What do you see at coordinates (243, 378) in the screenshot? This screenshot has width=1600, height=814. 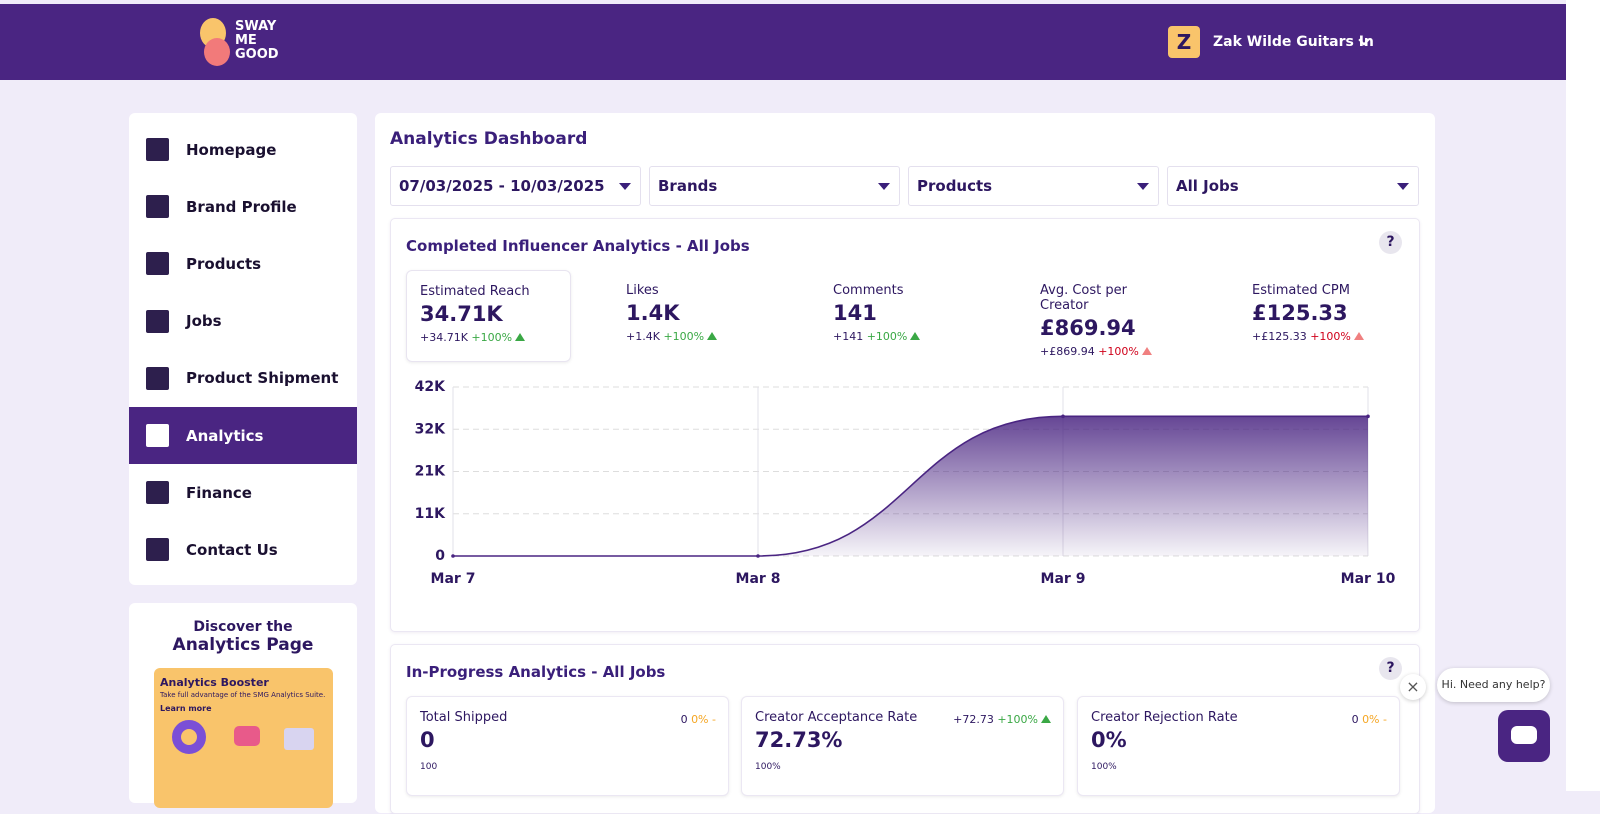 I see `nav-item: Product Shipment` at bounding box center [243, 378].